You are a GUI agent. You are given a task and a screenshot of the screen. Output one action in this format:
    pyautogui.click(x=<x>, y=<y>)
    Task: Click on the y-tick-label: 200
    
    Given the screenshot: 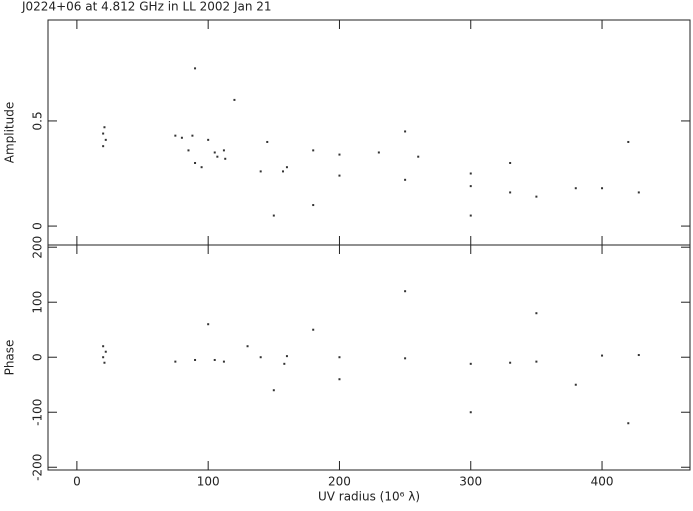 What is the action you would take?
    pyautogui.click(x=38, y=247)
    